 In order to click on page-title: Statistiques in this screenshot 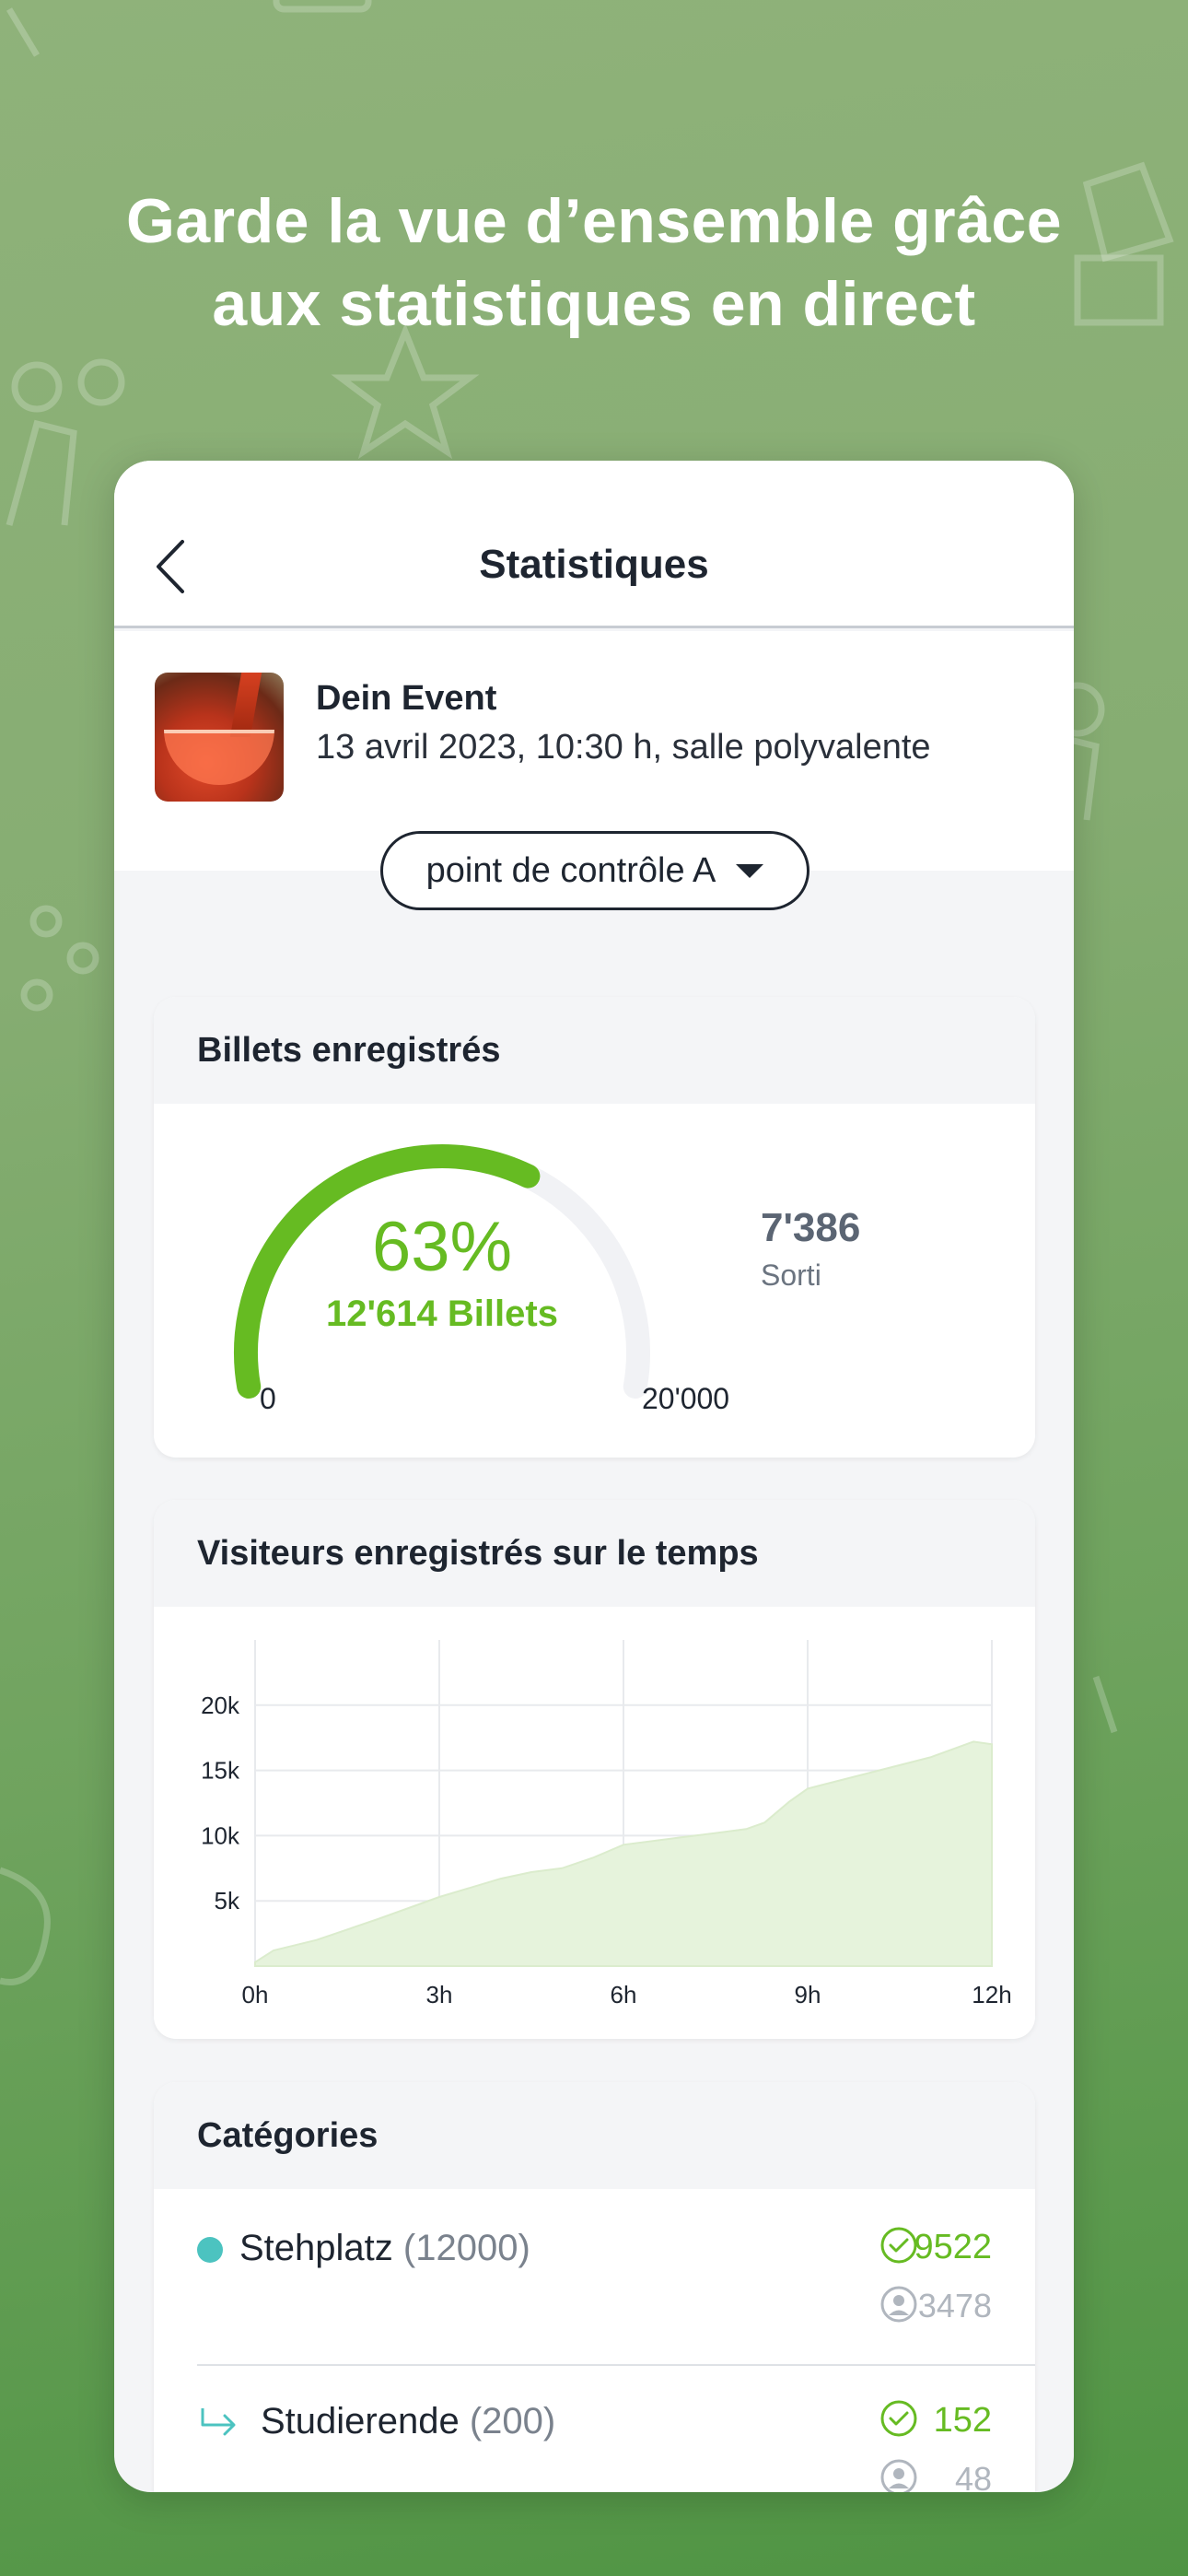, I will do `click(594, 564)`.